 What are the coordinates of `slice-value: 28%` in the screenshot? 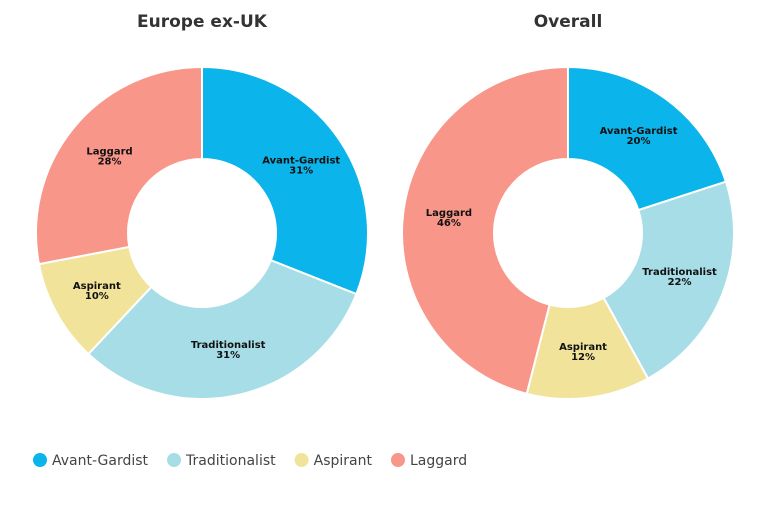 It's located at (110, 162).